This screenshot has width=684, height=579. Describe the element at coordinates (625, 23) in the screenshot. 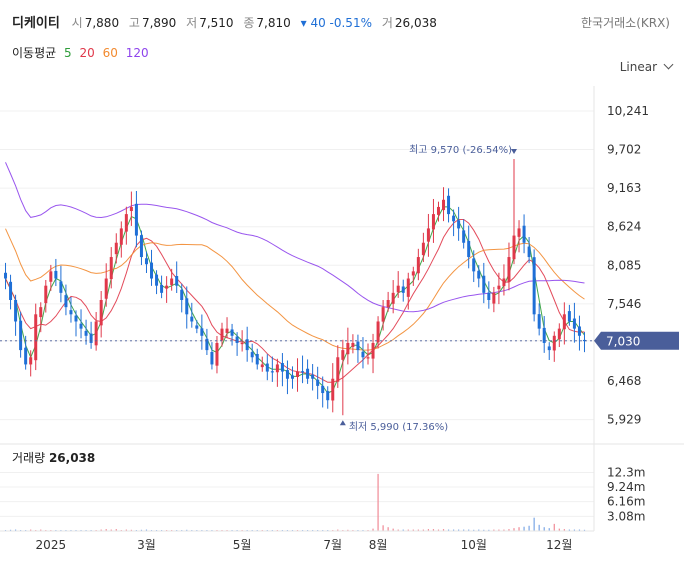

I see `exchange-label: 한국거래소(KRX)` at that location.